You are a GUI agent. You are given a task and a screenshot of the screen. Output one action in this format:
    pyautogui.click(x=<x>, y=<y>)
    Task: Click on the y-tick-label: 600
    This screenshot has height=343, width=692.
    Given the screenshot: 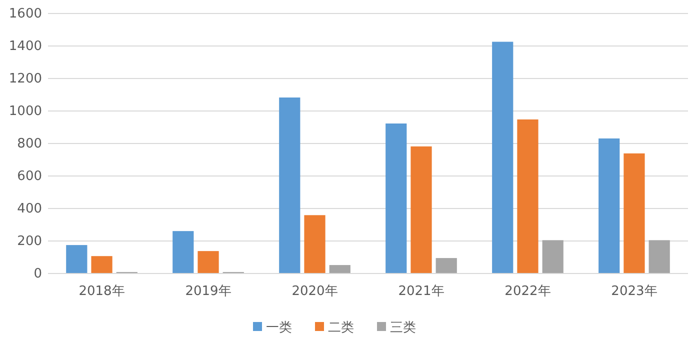 What is the action you would take?
    pyautogui.click(x=29, y=176)
    